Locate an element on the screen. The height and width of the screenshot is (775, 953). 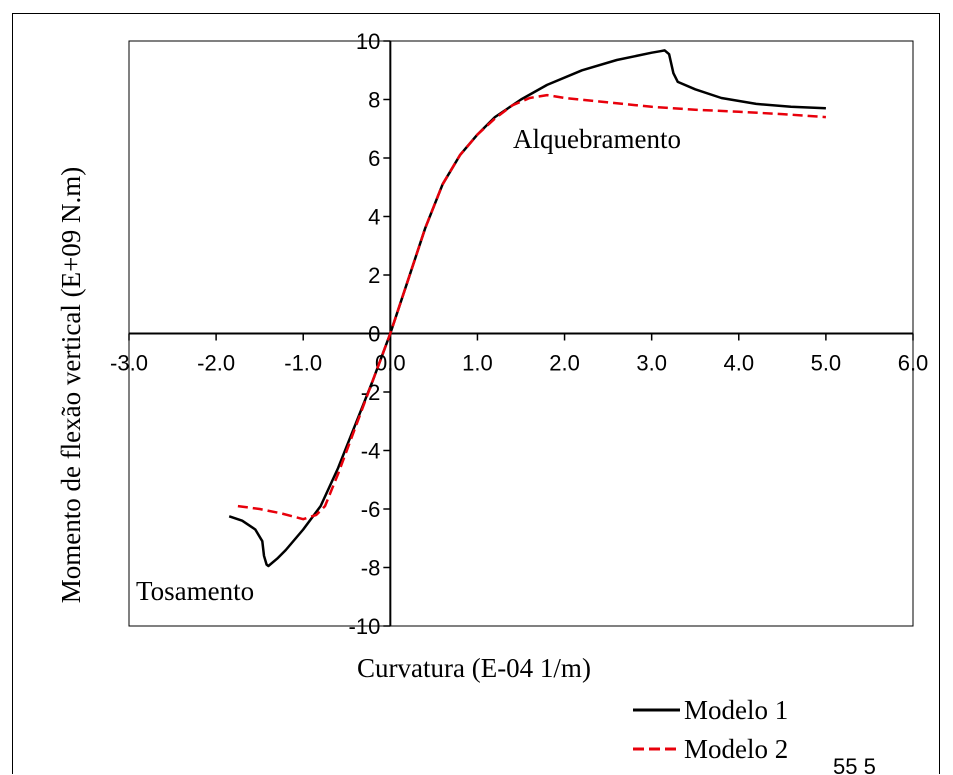
y-tick-label: -8 is located at coordinates (371, 568).